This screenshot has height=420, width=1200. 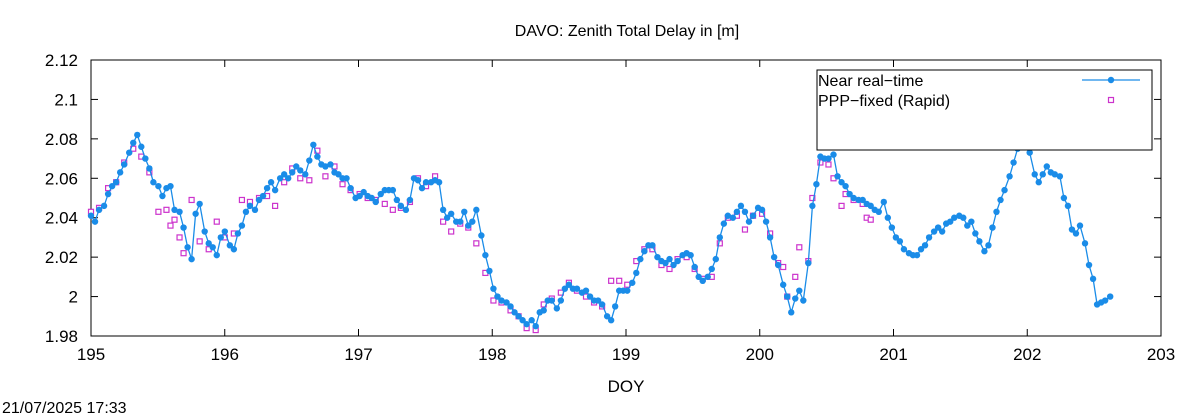 I want to click on y-tick-label: 2.08, so click(x=61, y=139).